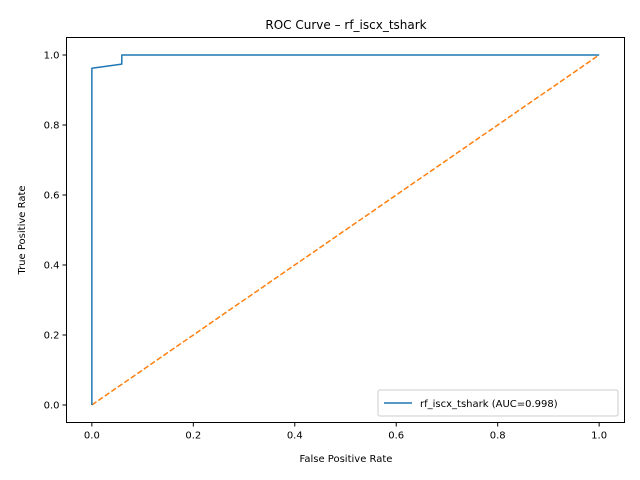 This screenshot has height=480, width=640. What do you see at coordinates (346, 459) in the screenshot?
I see `x-axis-label: False Positive Rate` at bounding box center [346, 459].